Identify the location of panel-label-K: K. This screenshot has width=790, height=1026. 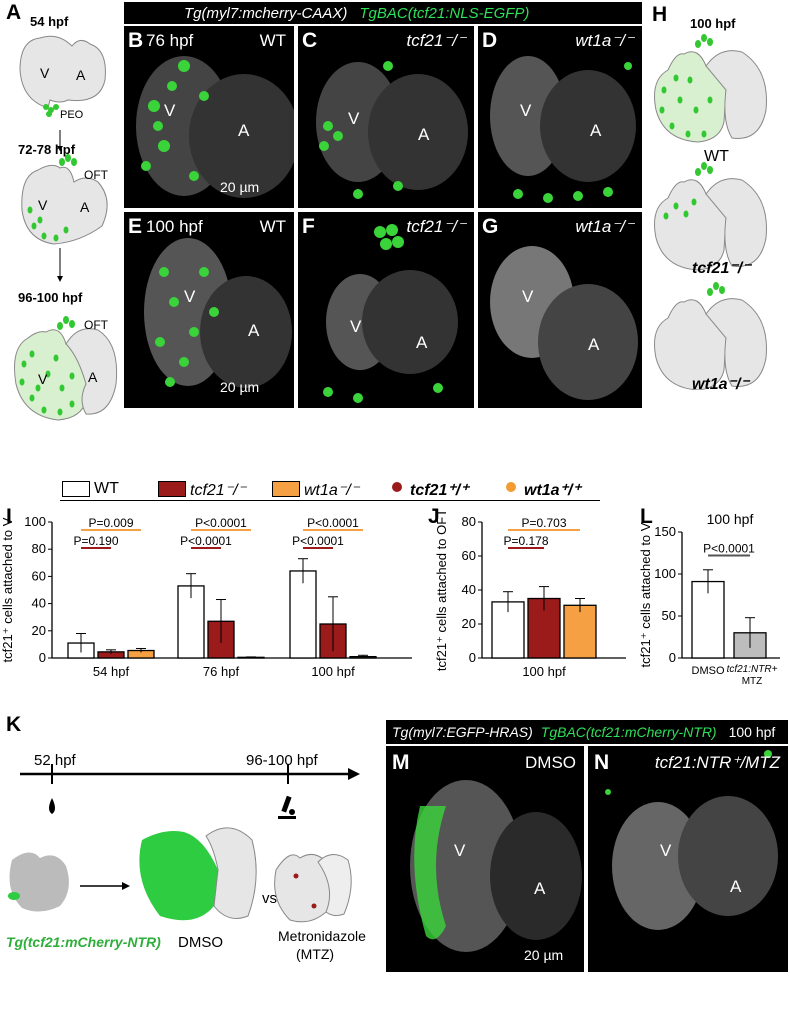
(14, 724).